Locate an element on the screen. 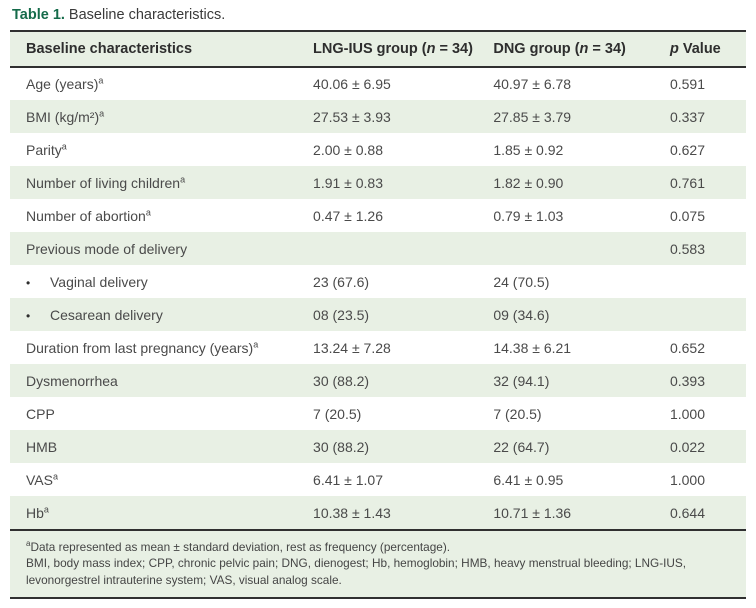  lng-ius-value: 2.00 ± 0.88 is located at coordinates (348, 149).